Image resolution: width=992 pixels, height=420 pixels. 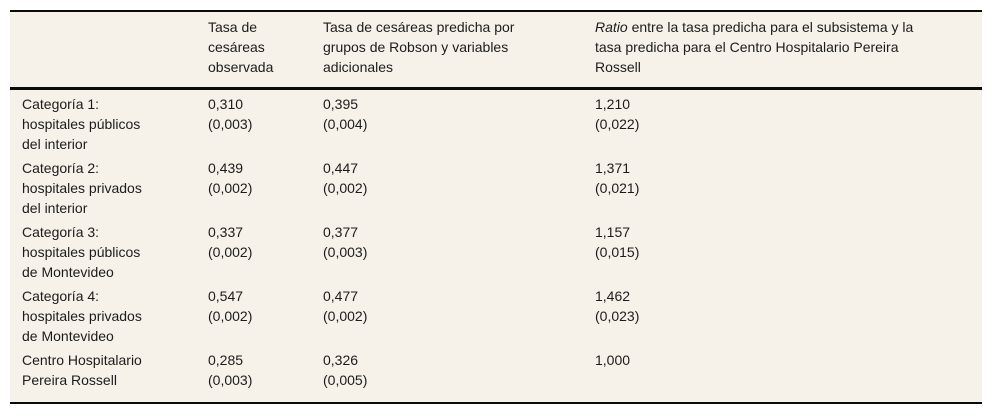 What do you see at coordinates (617, 252) in the screenshot?
I see `ratio-se: (0,015)` at bounding box center [617, 252].